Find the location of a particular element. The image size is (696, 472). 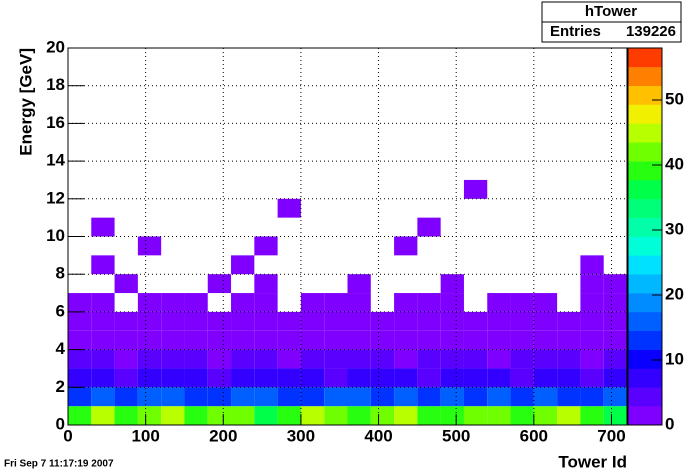

palette-frame is located at coordinates (645, 236).